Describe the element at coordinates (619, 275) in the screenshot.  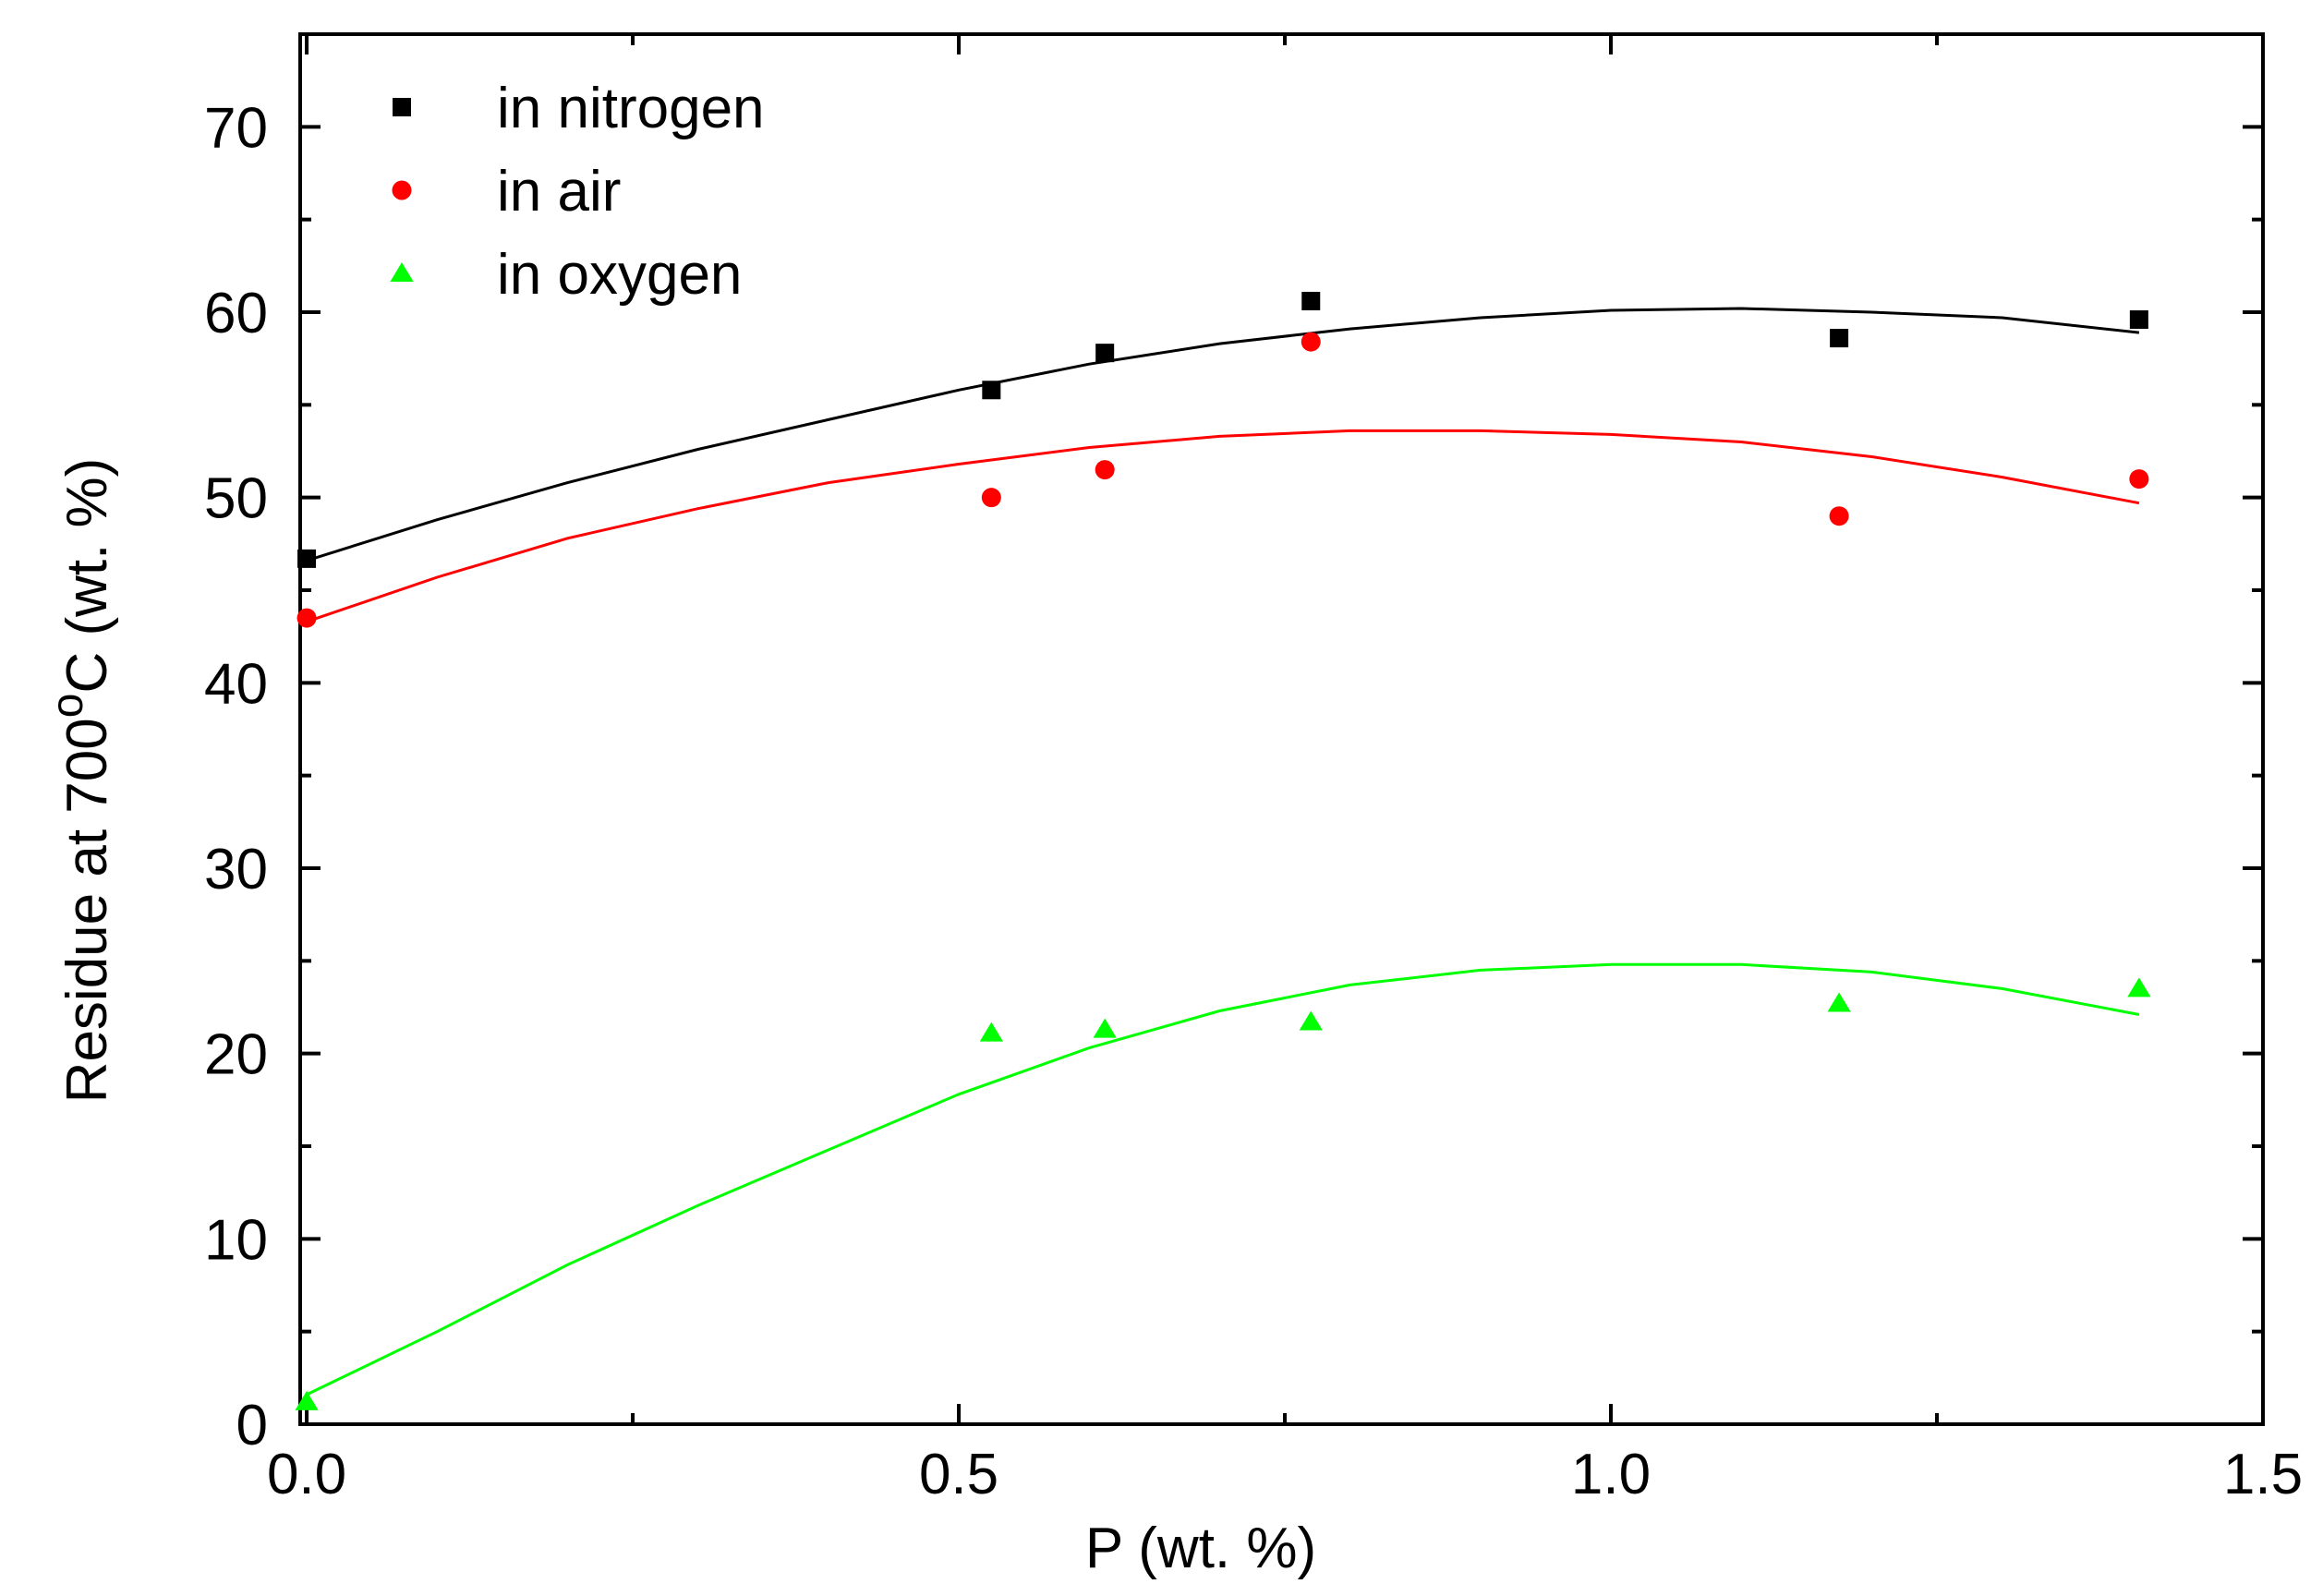
I see `legend-label-in-oxygen: in oxygen` at that location.